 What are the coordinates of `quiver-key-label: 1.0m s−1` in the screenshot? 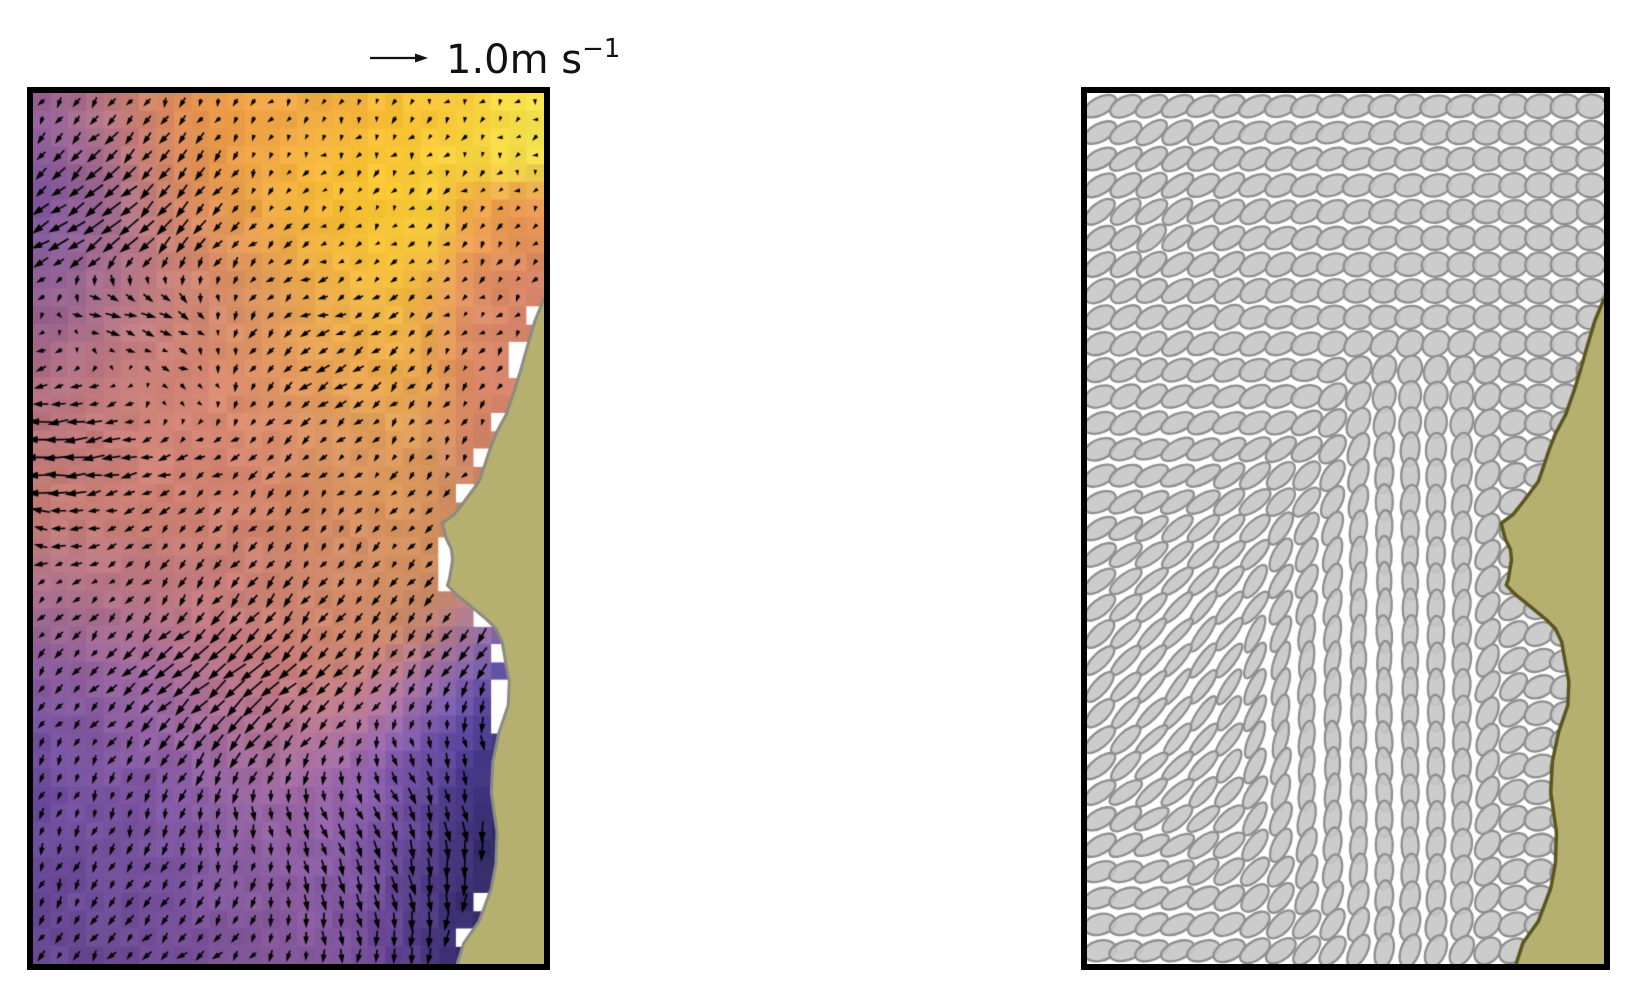 It's located at (533, 58).